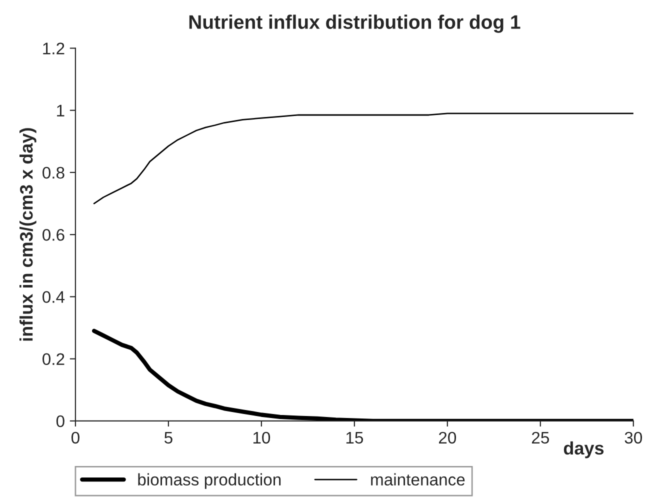 The image size is (645, 497). I want to click on x-tick-label: 0, so click(75, 438).